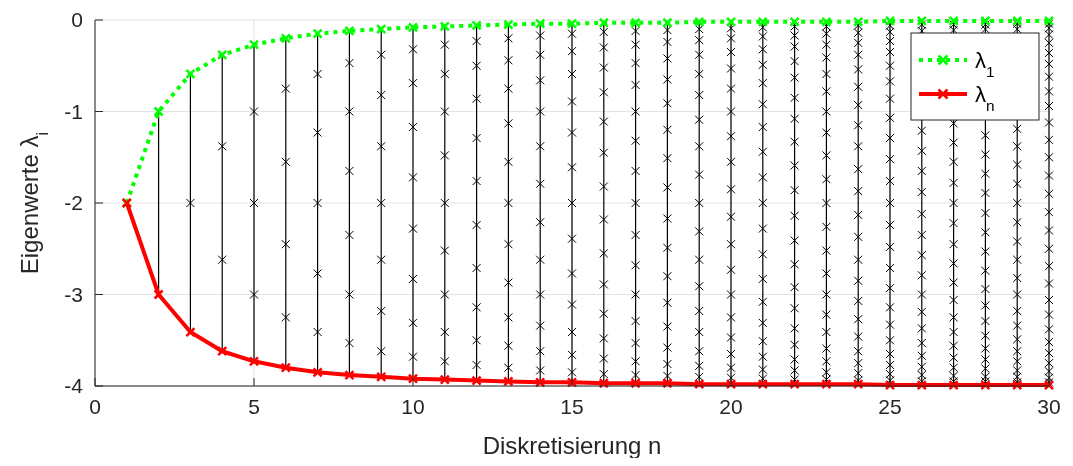 The height and width of the screenshot is (466, 1073). Describe the element at coordinates (985, 64) in the screenshot. I see `legend-label: λ$_{1}$` at that location.